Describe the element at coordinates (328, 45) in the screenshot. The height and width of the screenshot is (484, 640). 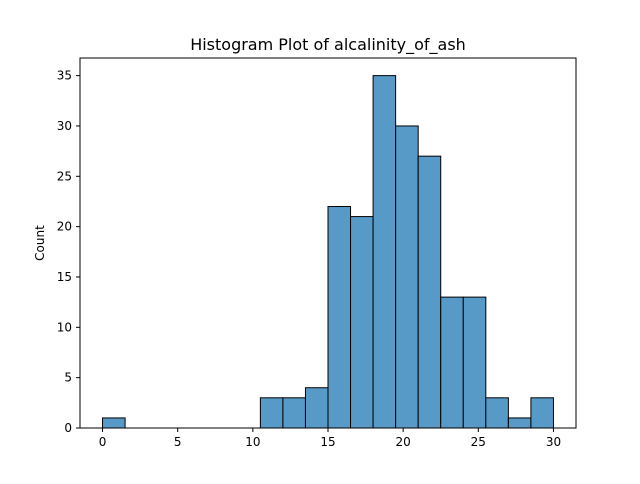
I see `chart-title: Histogram Plot of alcalinity_of_ash` at that location.